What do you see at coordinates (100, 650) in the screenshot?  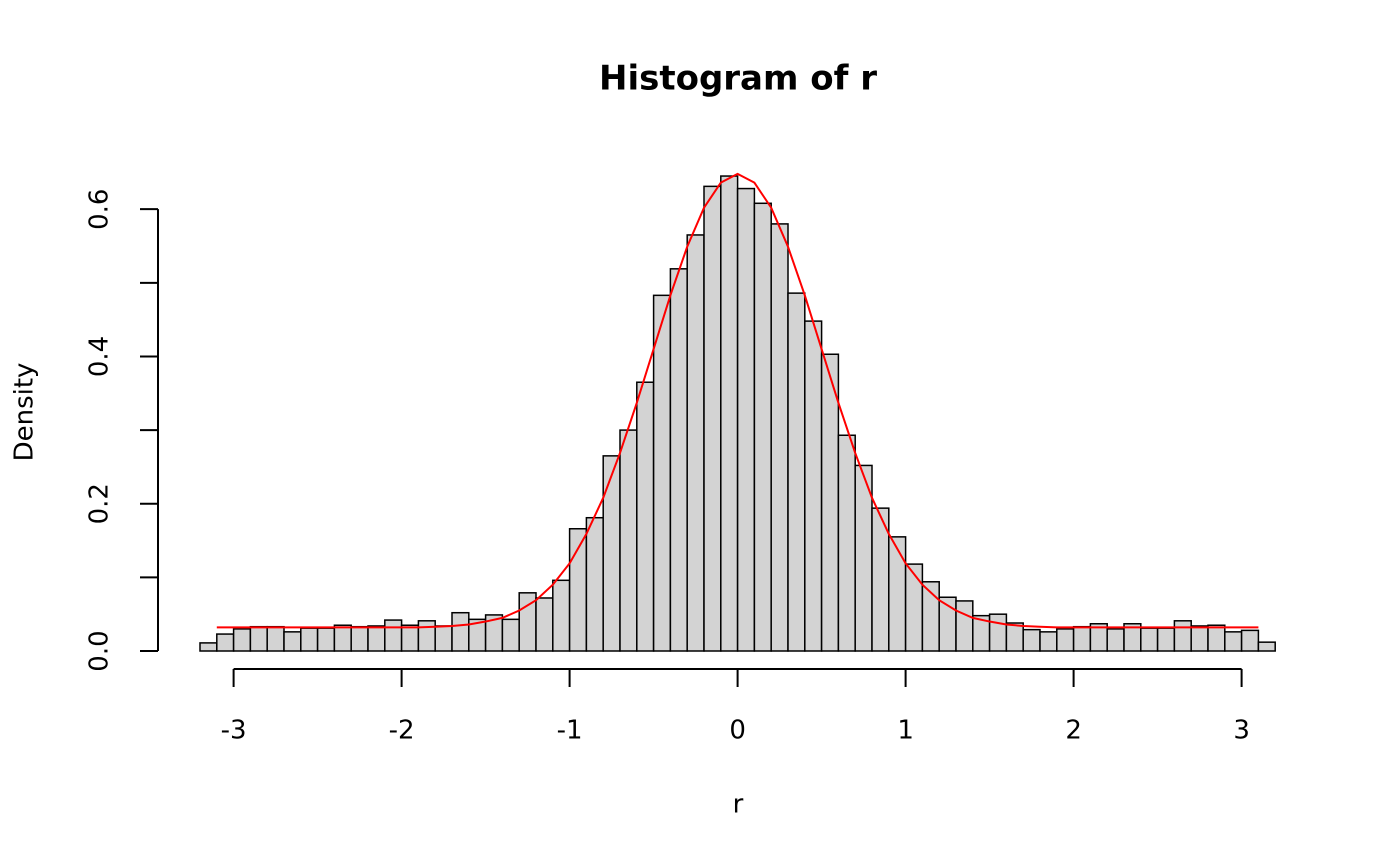 I see `y-tick-label: 0.0` at bounding box center [100, 650].